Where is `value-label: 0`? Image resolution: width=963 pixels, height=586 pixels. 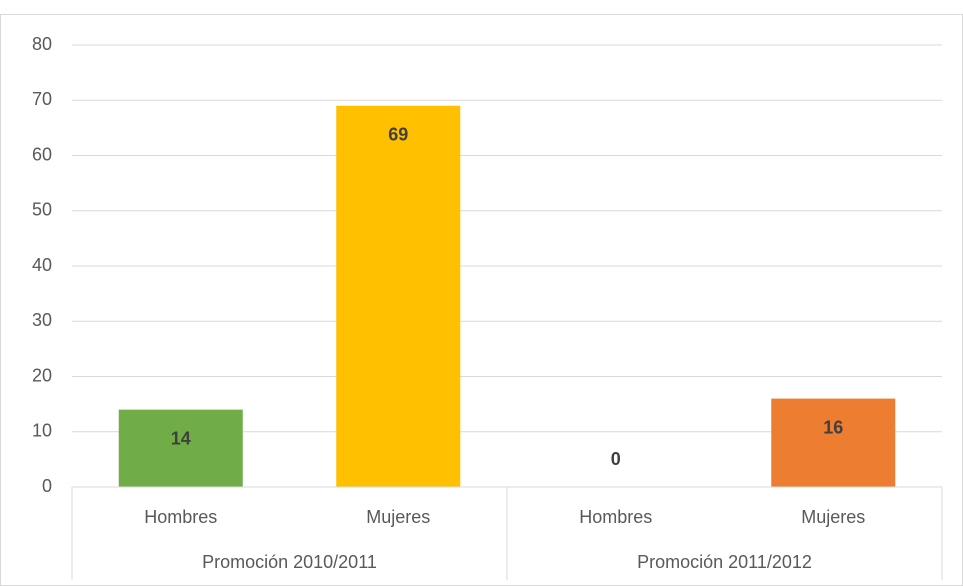
value-label: 0 is located at coordinates (616, 459).